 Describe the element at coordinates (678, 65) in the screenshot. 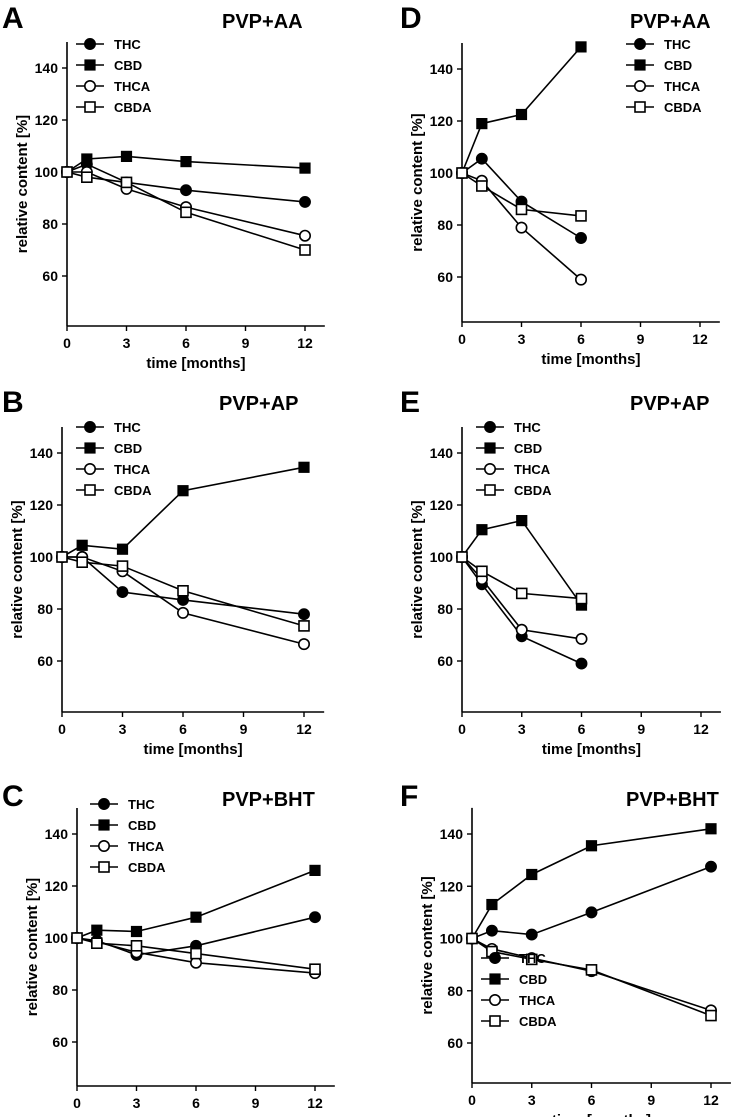

I see `legend-label: CBD` at that location.